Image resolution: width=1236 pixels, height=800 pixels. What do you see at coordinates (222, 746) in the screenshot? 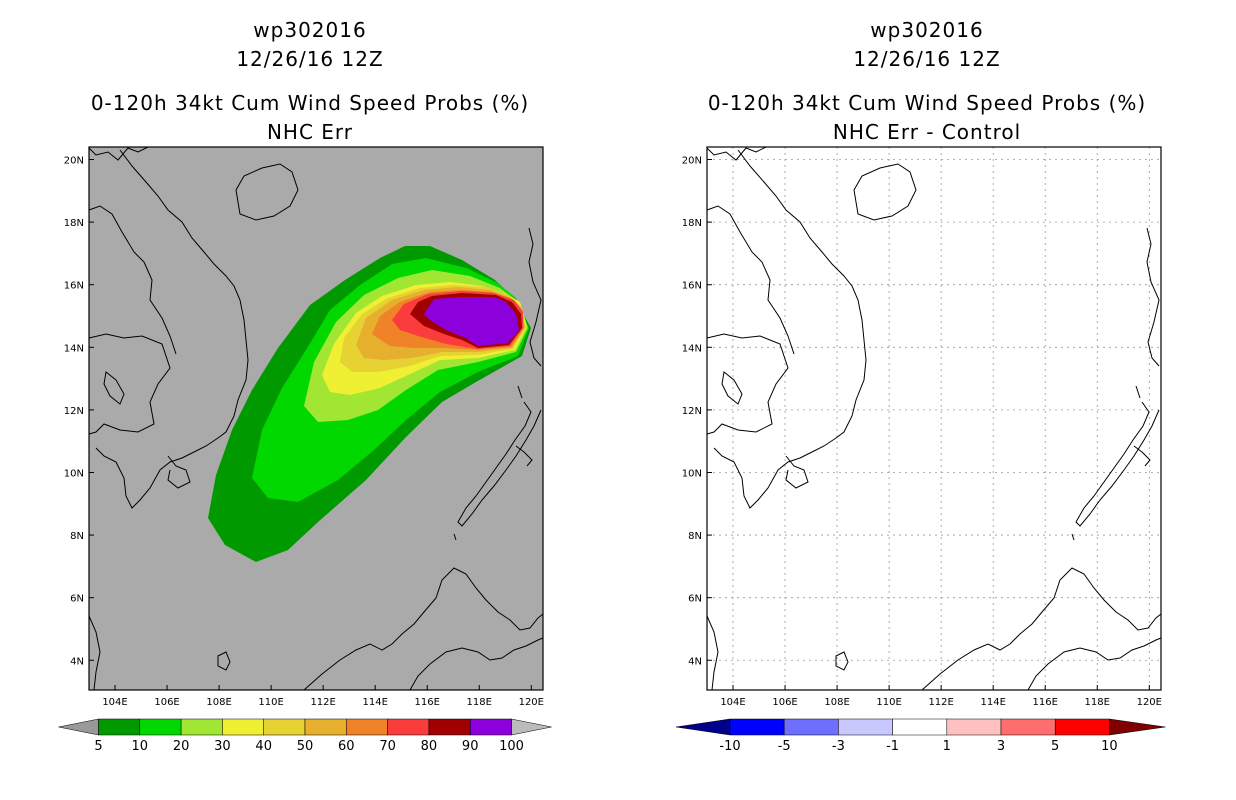
I see `colorbar-label: 30` at bounding box center [222, 746].